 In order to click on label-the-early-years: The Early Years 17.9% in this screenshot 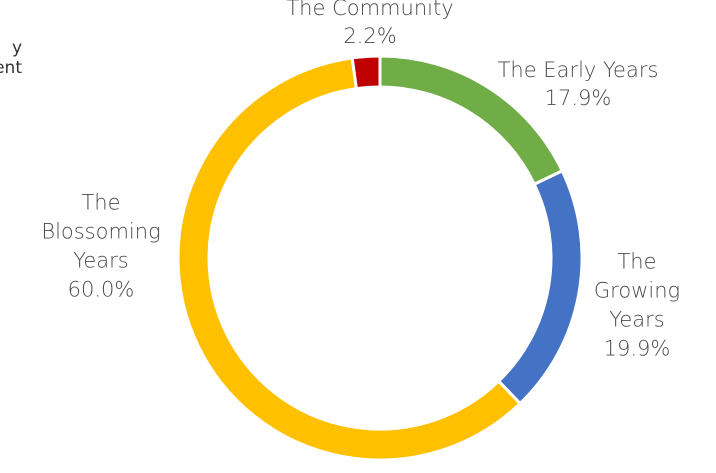, I will do `click(578, 84)`.